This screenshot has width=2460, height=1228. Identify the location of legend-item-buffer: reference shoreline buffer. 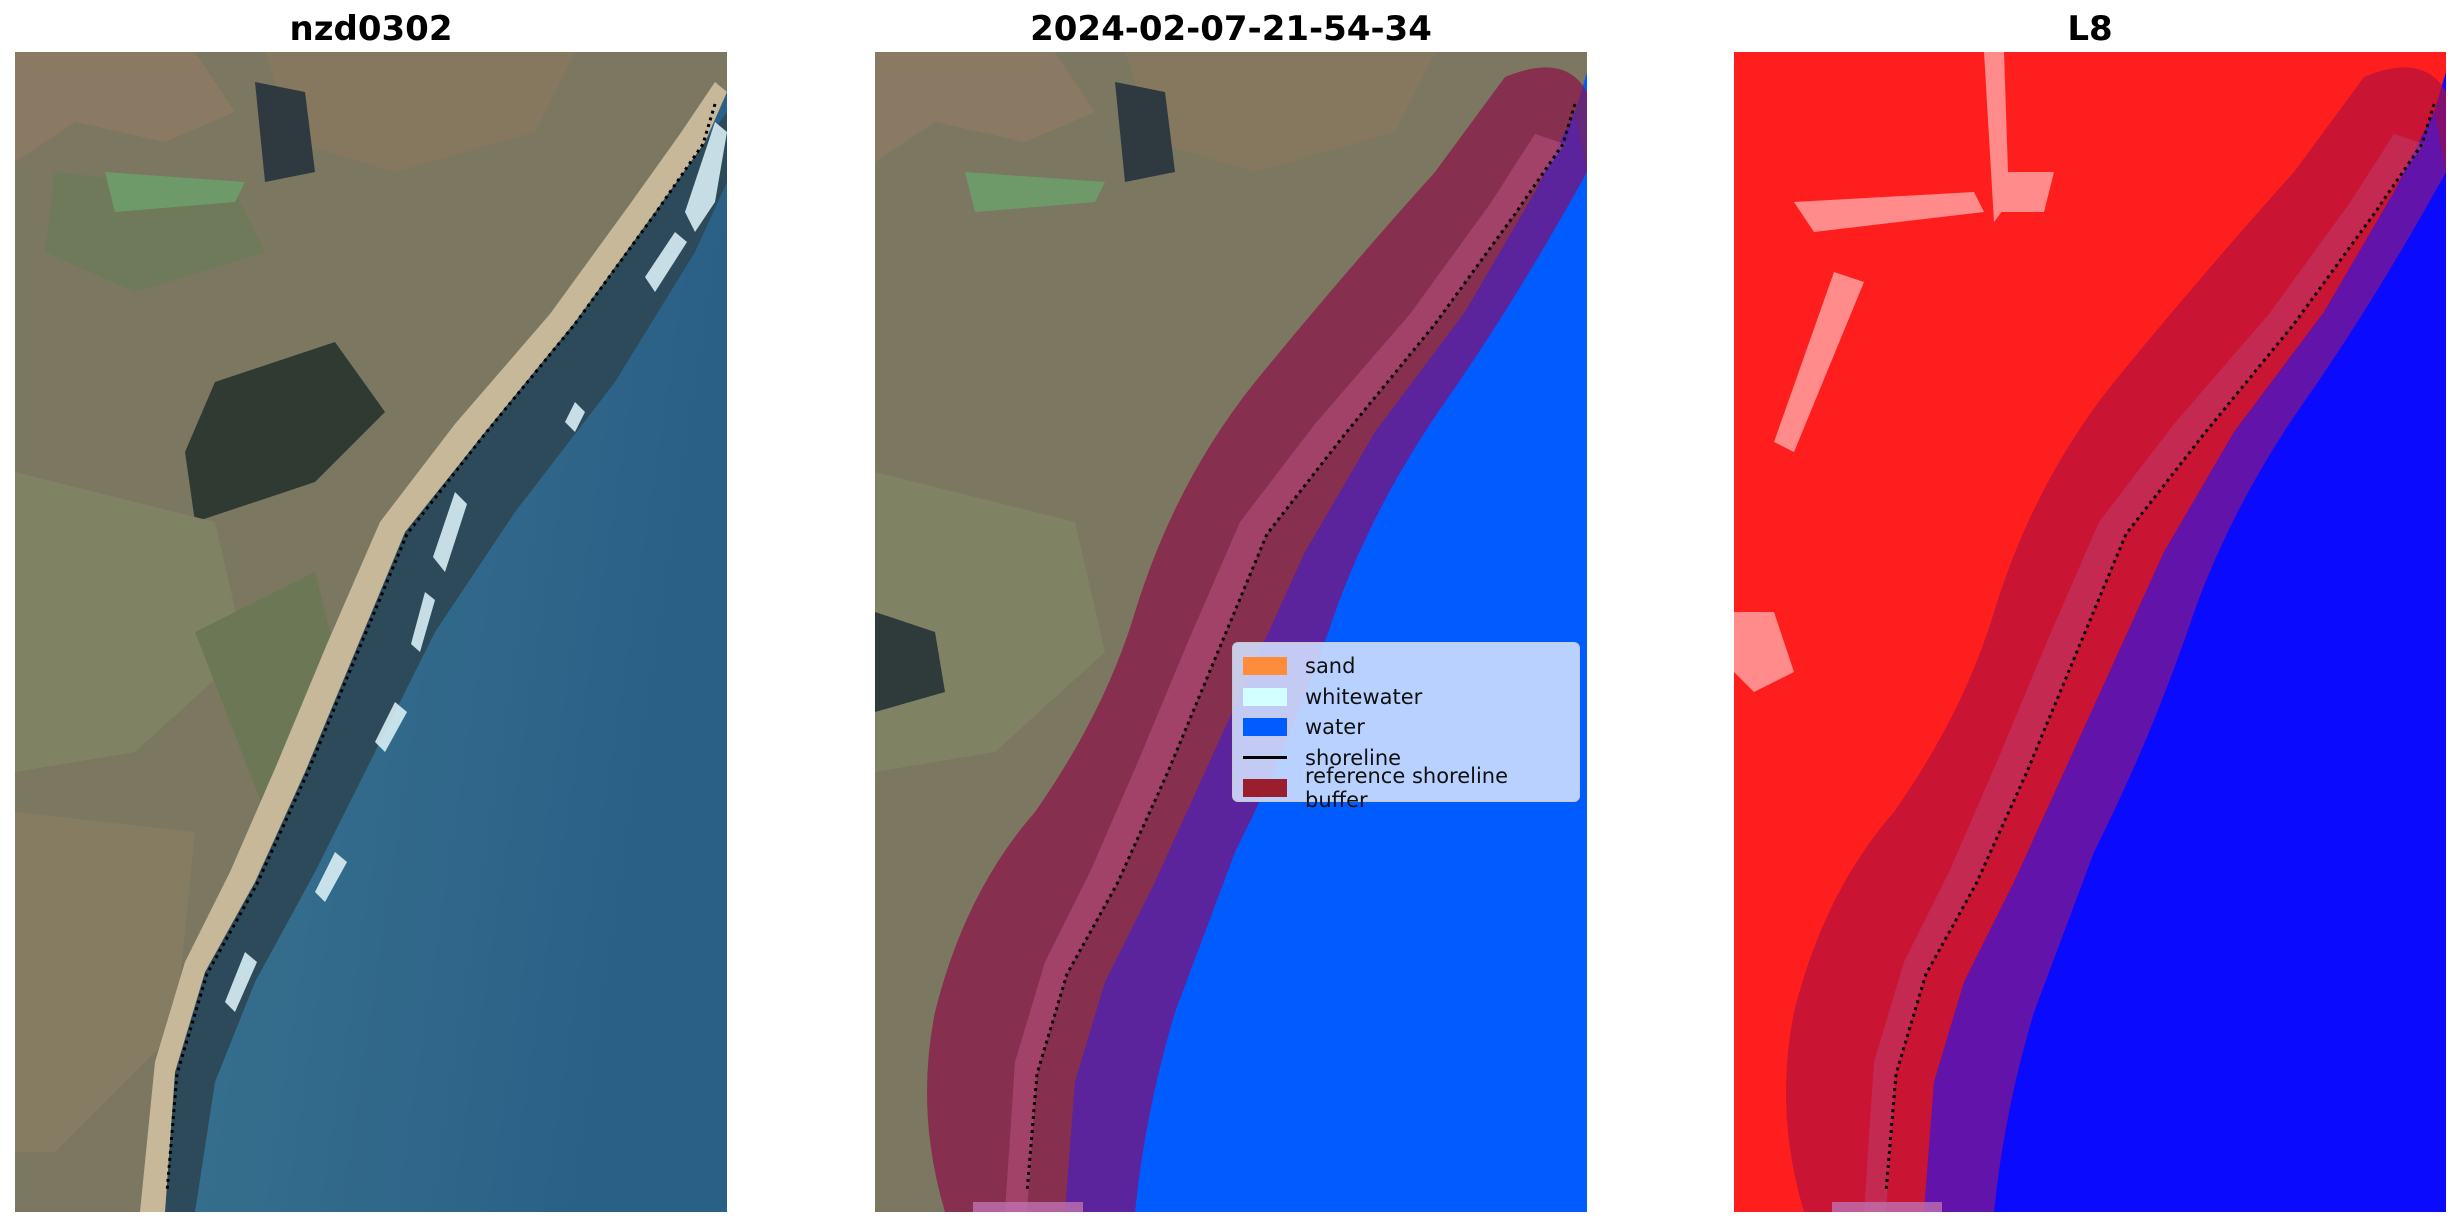
(1406, 788).